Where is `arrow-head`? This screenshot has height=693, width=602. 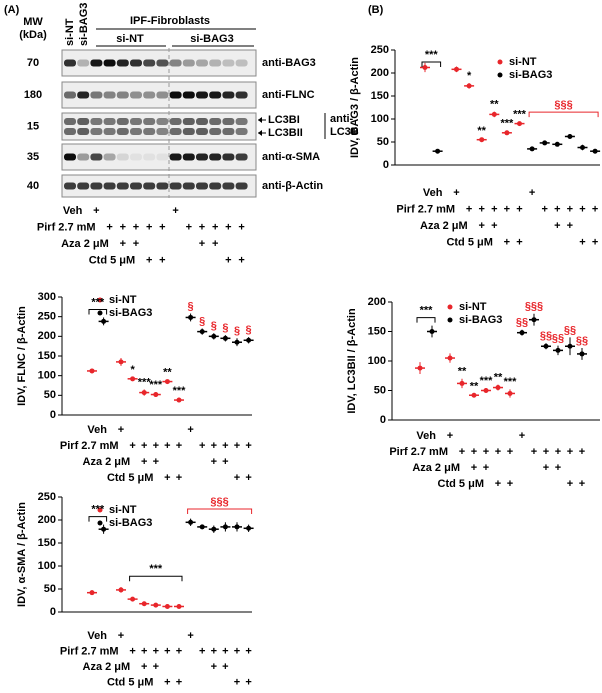
arrow-head is located at coordinates (260, 133).